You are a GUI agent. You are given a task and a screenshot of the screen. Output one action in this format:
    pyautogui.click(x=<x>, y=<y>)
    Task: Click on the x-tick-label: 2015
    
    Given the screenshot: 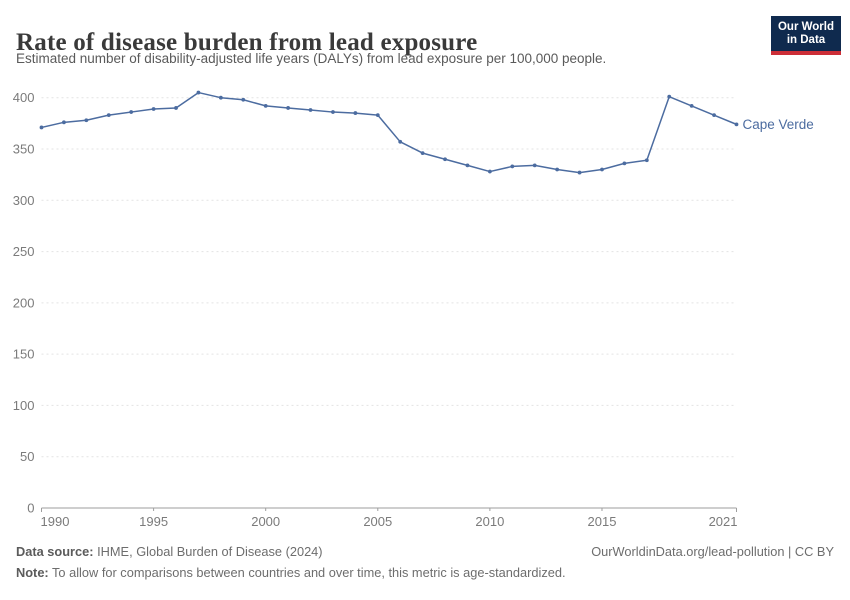 What is the action you would take?
    pyautogui.click(x=602, y=521)
    